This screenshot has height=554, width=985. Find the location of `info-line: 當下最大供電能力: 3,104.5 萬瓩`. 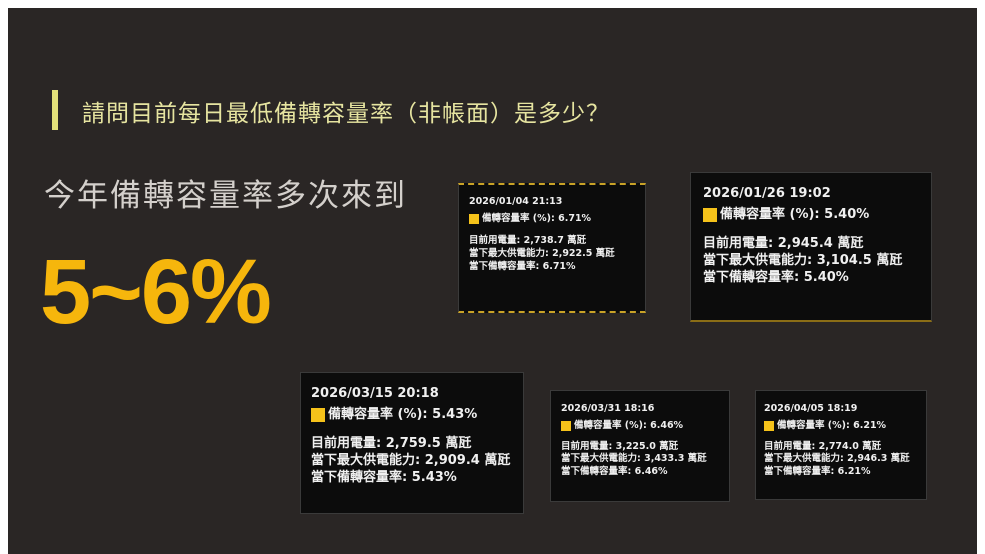

info-line: 當下最大供電能力: 3,104.5 萬瓩 is located at coordinates (803, 260).